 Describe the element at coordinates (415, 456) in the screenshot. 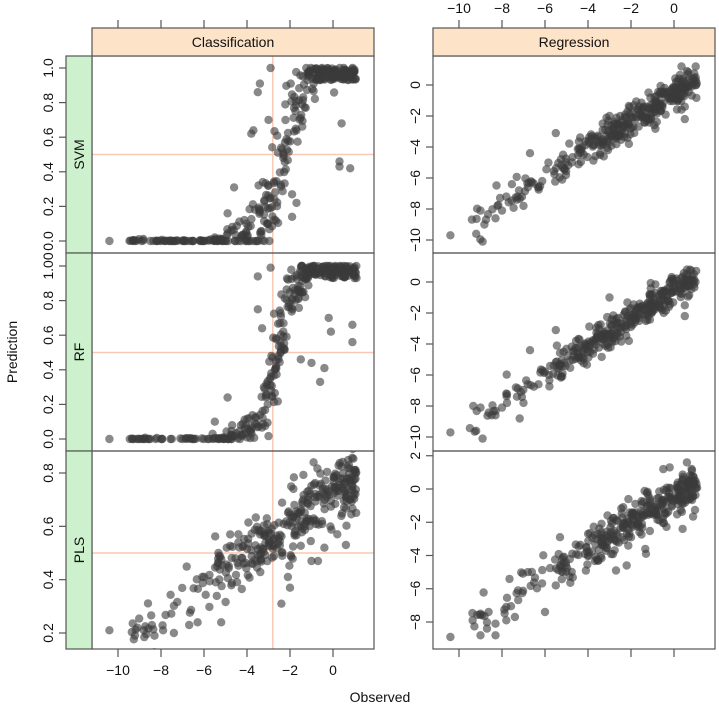

I see `y-tick-label: 2` at that location.